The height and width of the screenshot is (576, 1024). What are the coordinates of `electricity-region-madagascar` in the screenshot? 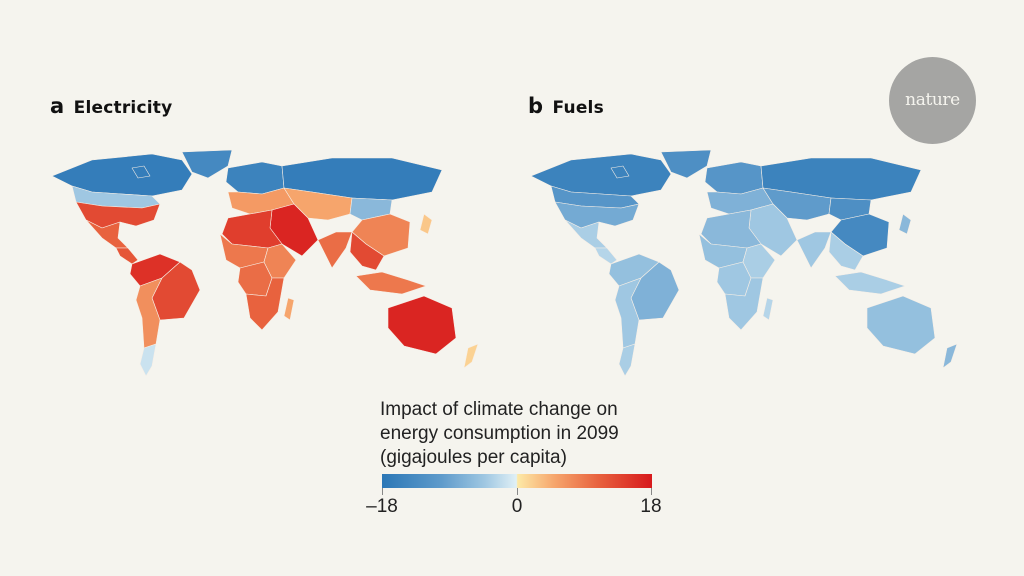 It's located at (289, 309).